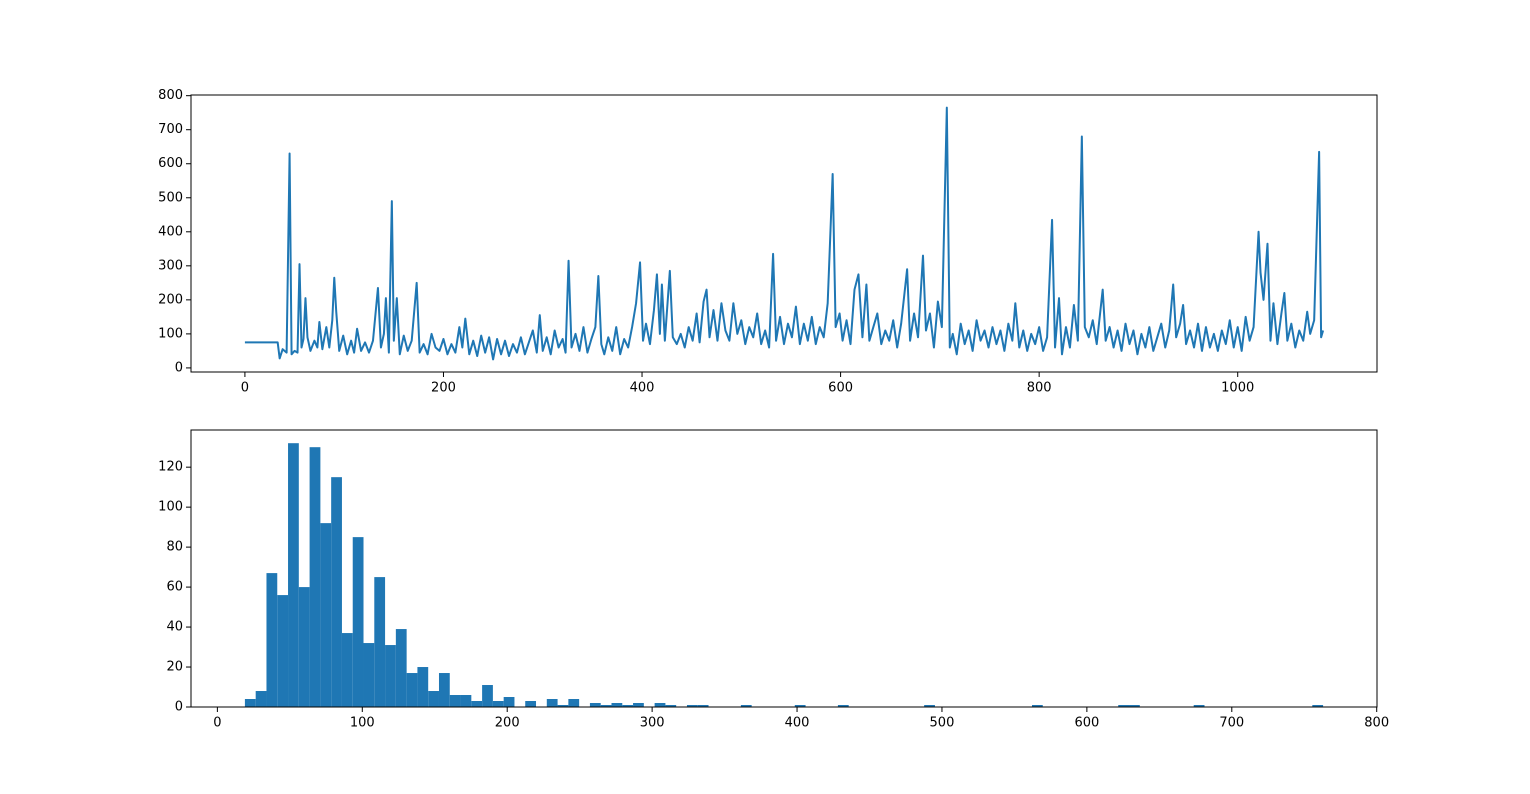 Image resolution: width=1530 pixels, height=794 pixels. Describe the element at coordinates (174, 547) in the screenshot. I see `y-tick-label: 80` at that location.